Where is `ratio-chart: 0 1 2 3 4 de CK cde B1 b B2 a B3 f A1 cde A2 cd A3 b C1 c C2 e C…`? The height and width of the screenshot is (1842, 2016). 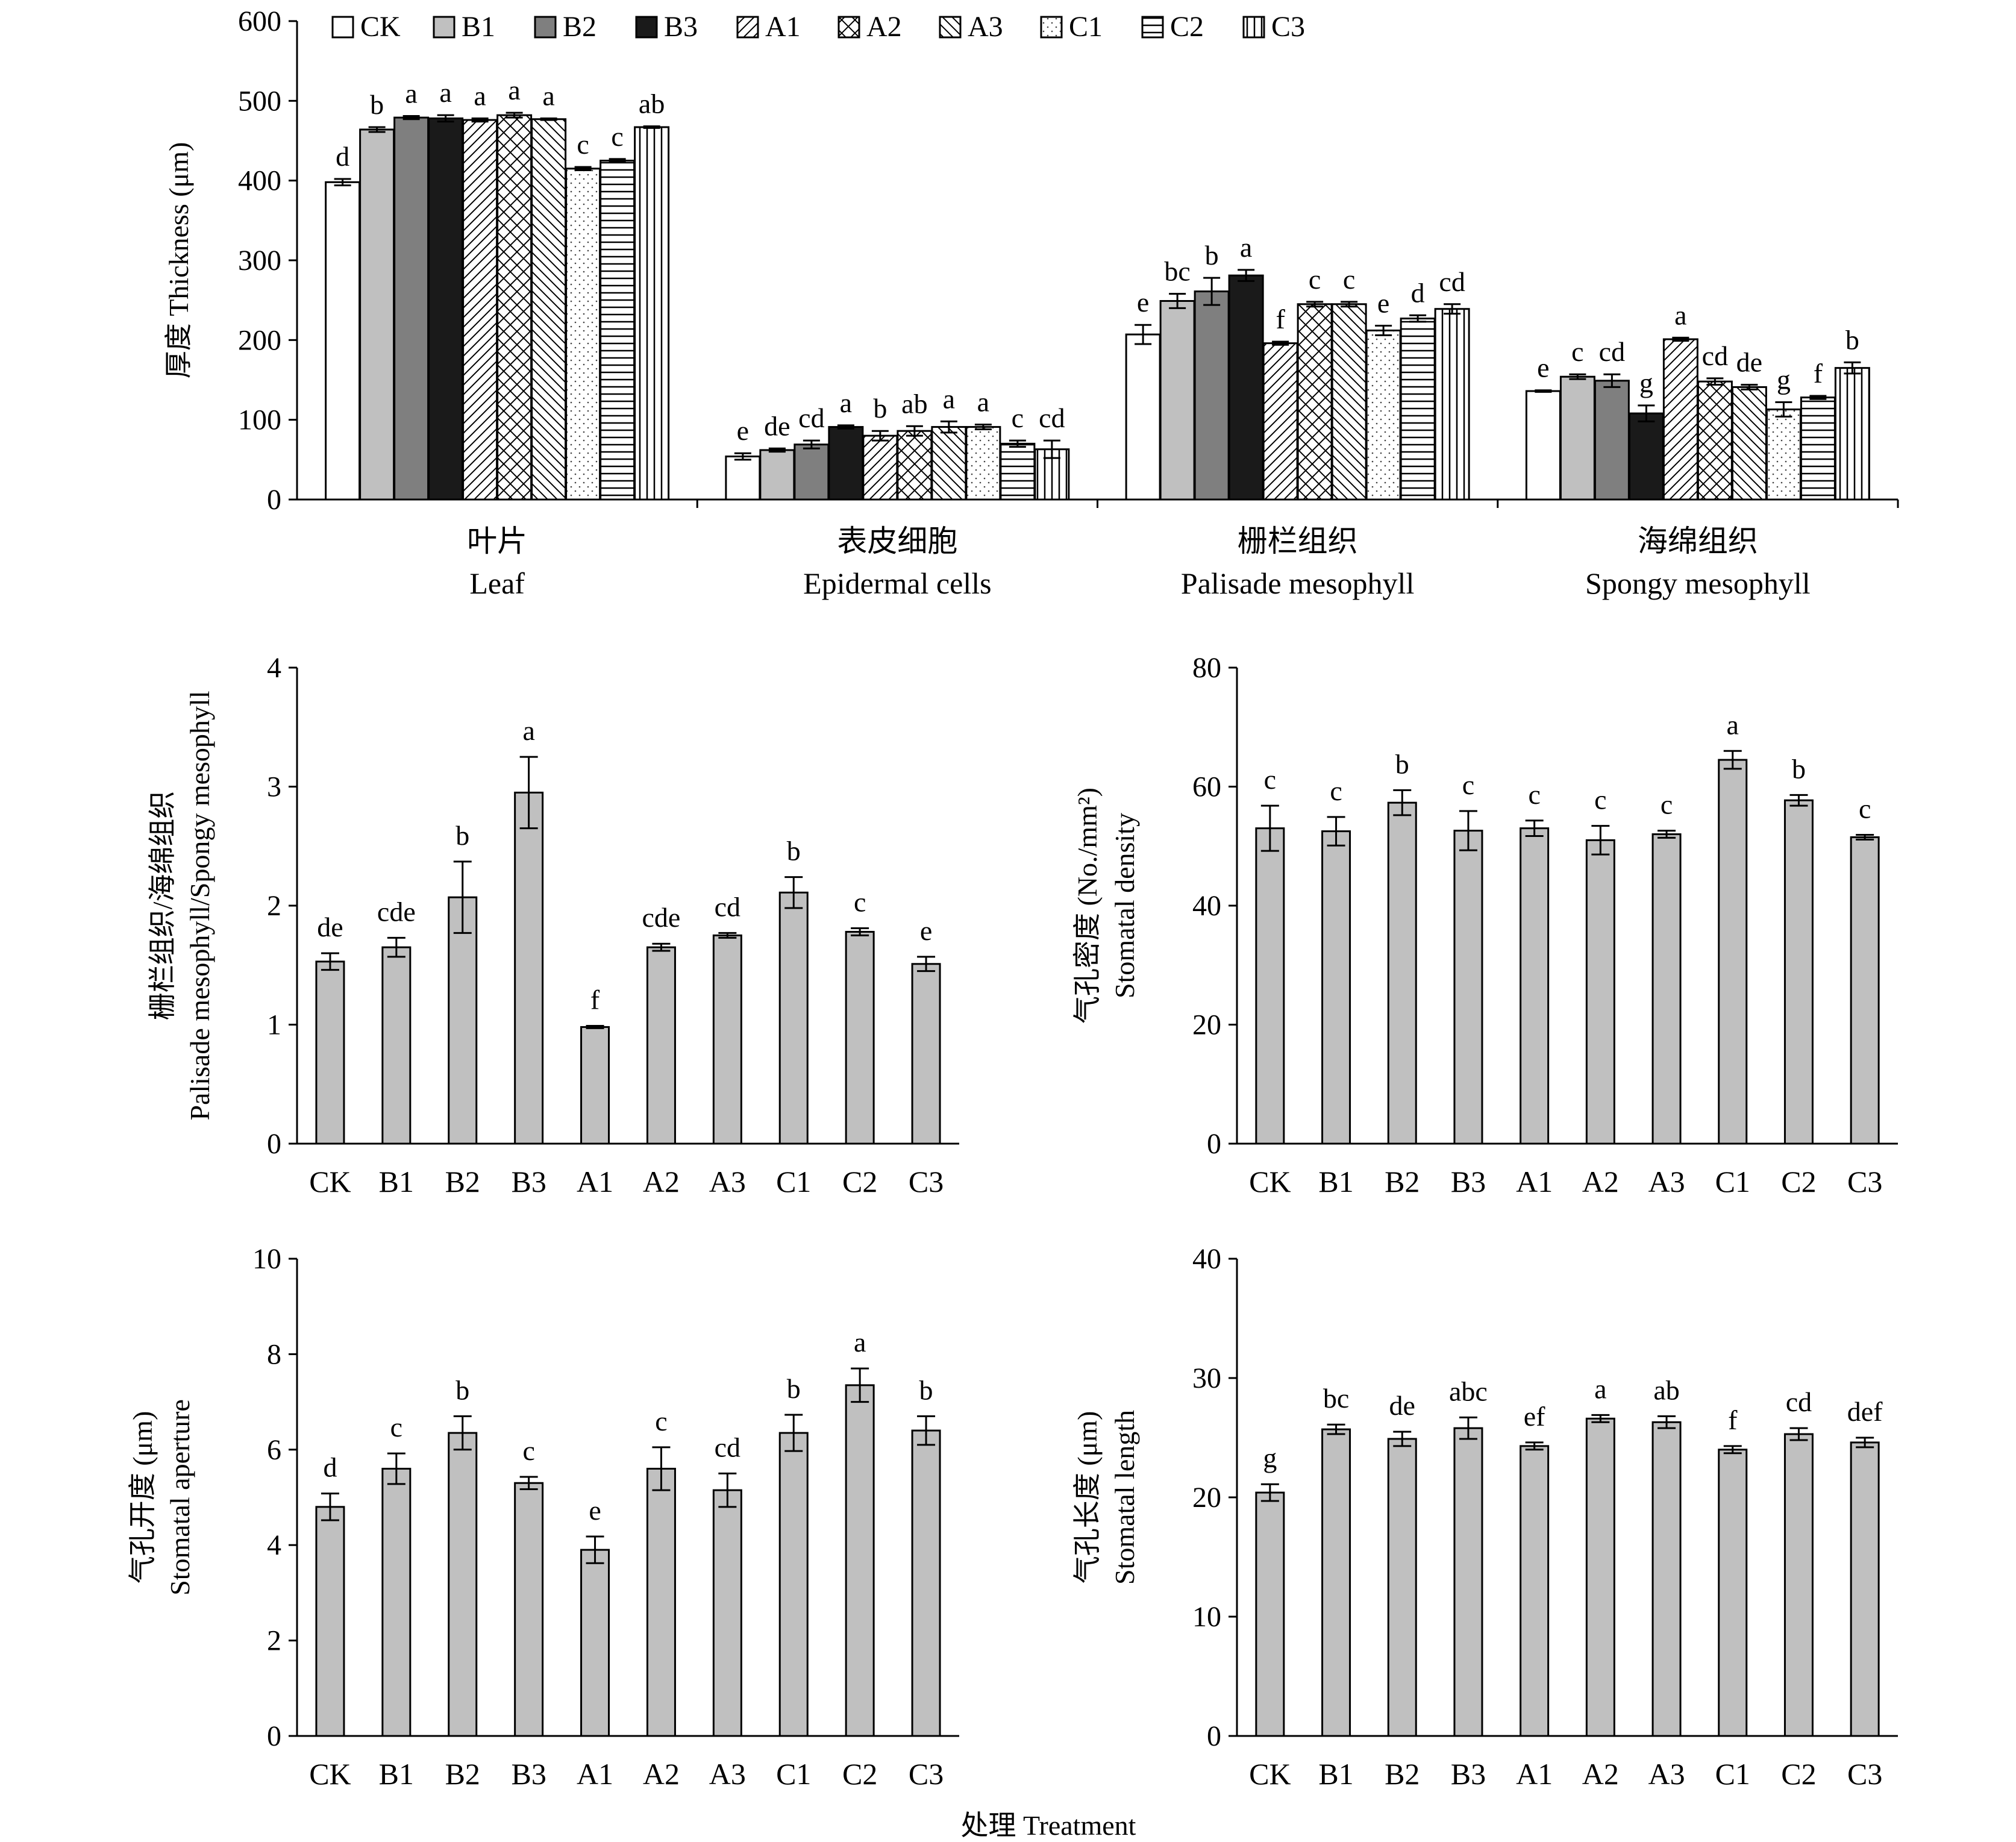
ratio-chart: 0 1 2 3 4 de CK cde B1 b B2 a B3 f A1 cde A2 cd A3 b C1 c C2 e C… is located at coordinates (553, 925).